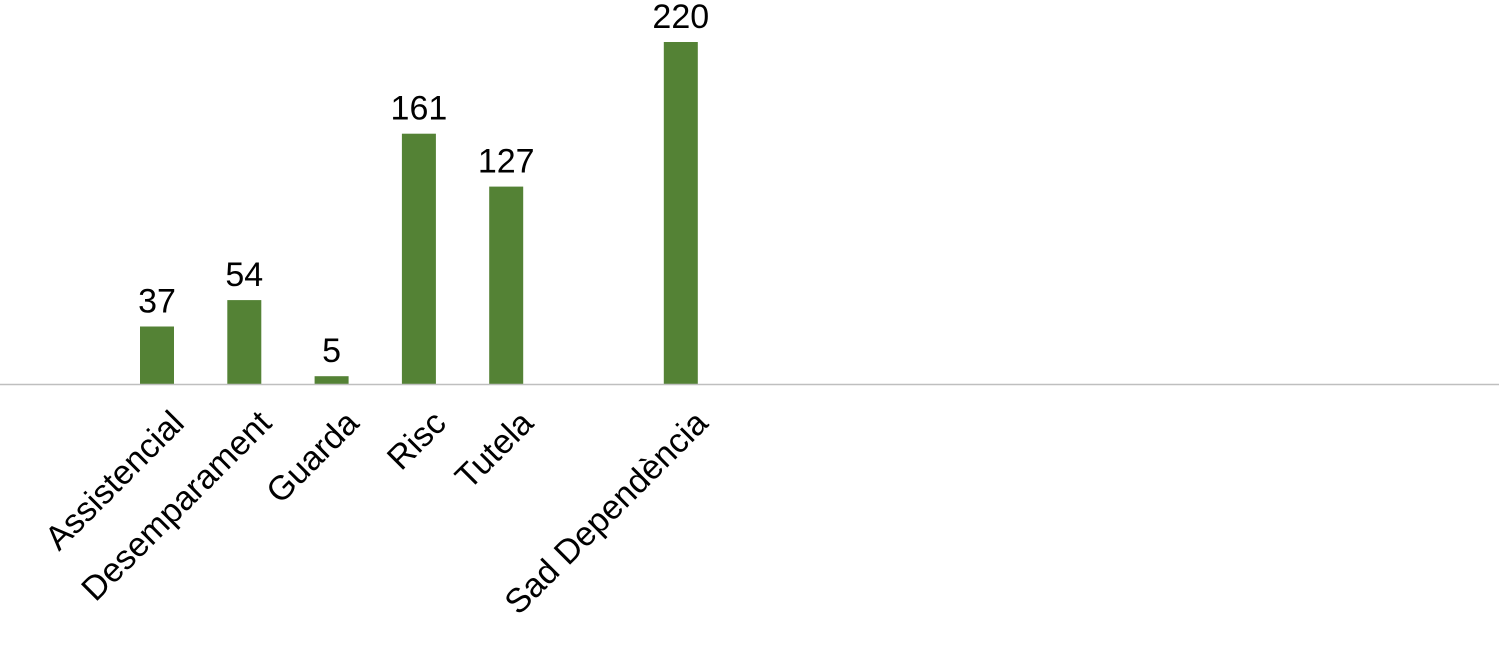 The width and height of the screenshot is (1499, 658). What do you see at coordinates (244, 275) in the screenshot?
I see `data-label-desemparament: 54` at bounding box center [244, 275].